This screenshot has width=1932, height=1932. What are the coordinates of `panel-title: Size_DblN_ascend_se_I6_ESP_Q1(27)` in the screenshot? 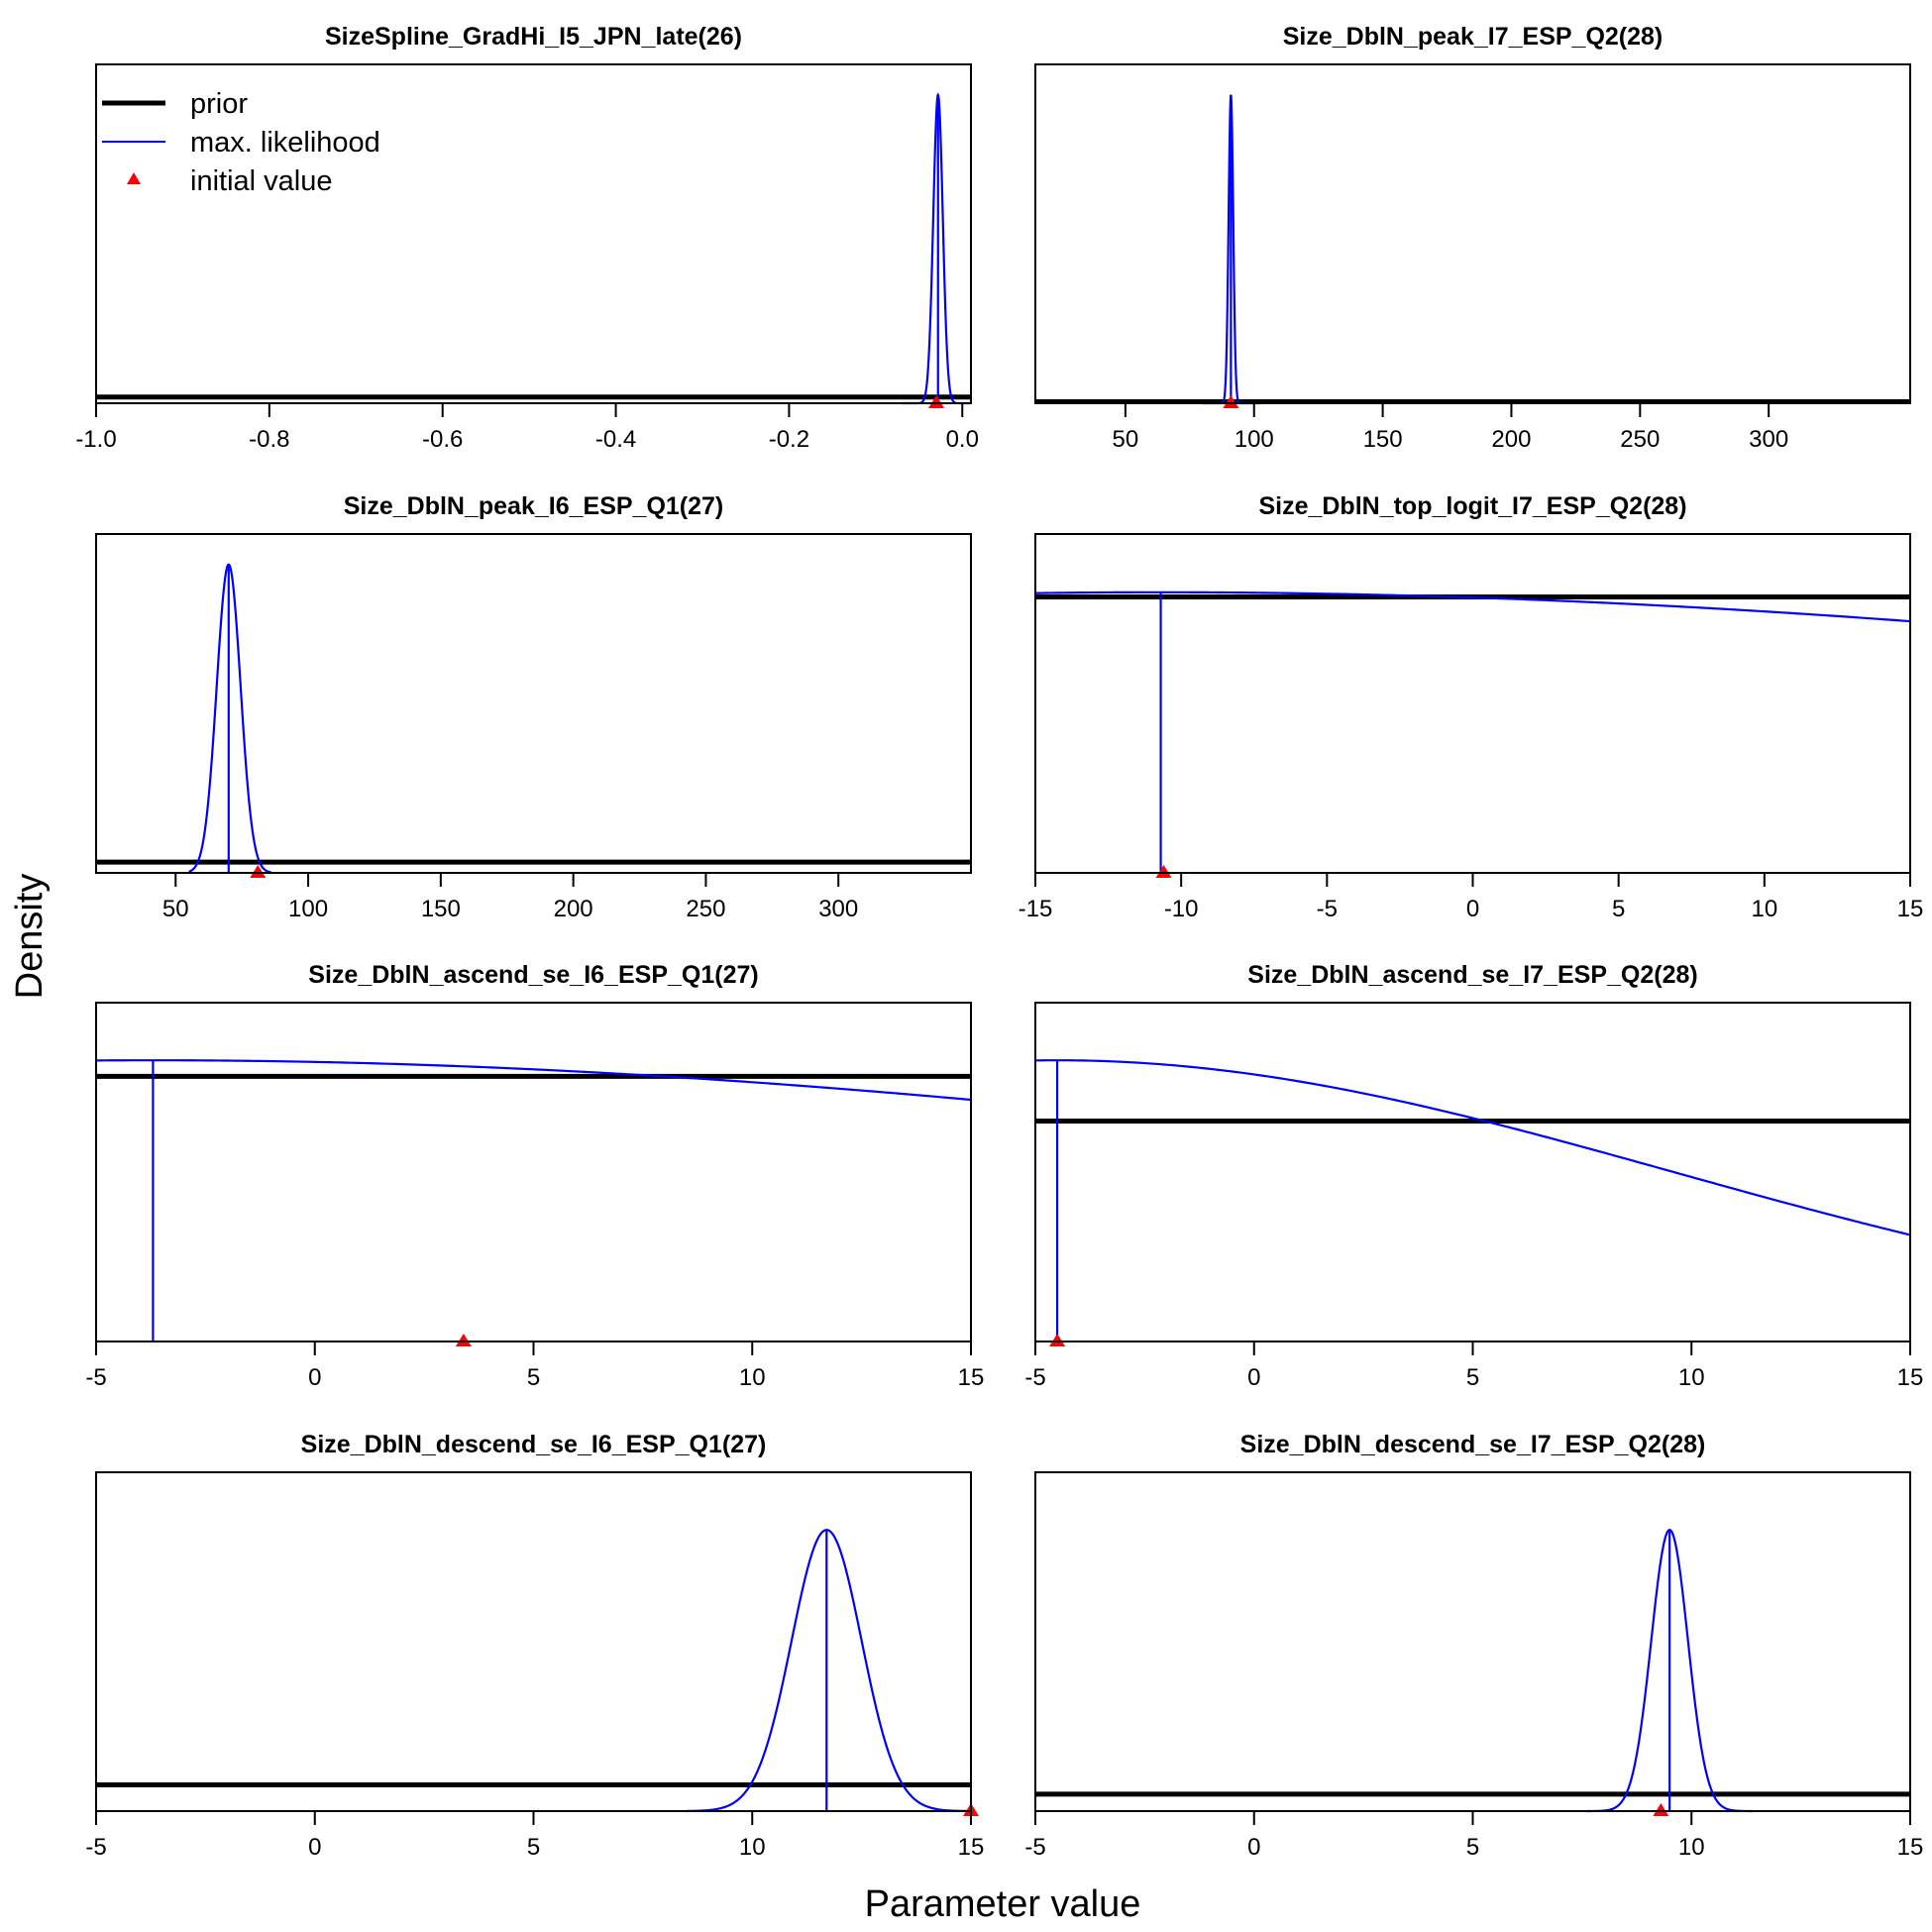 It's located at (533, 975).